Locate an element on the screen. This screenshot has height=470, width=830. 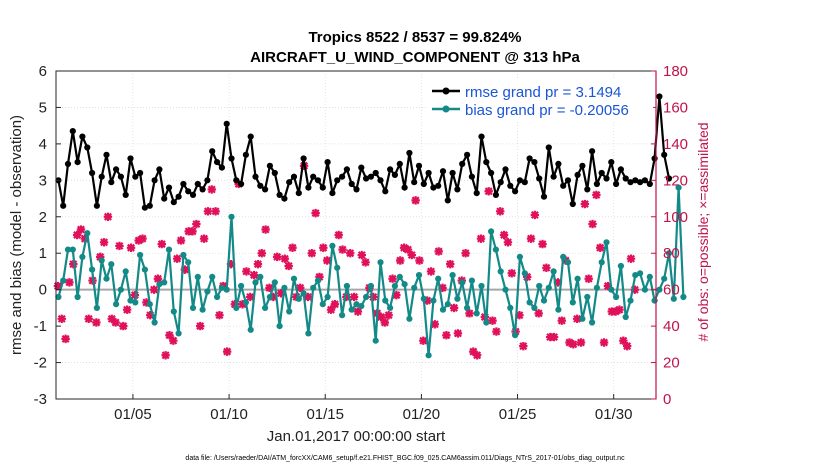
x-tick-label-0: 01/05 is located at coordinates (133, 414).